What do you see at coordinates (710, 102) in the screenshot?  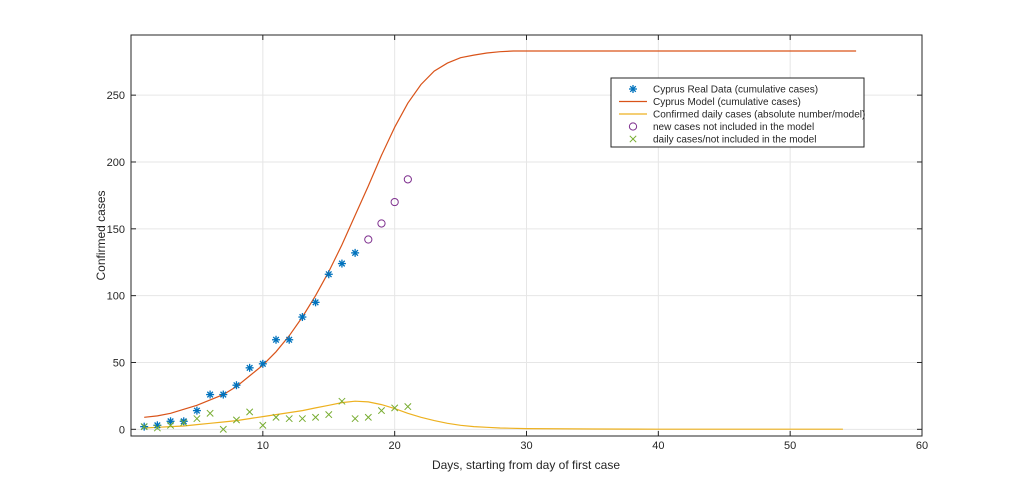 I see `legend-entry: Cyprus Model (cumulative cases)` at bounding box center [710, 102].